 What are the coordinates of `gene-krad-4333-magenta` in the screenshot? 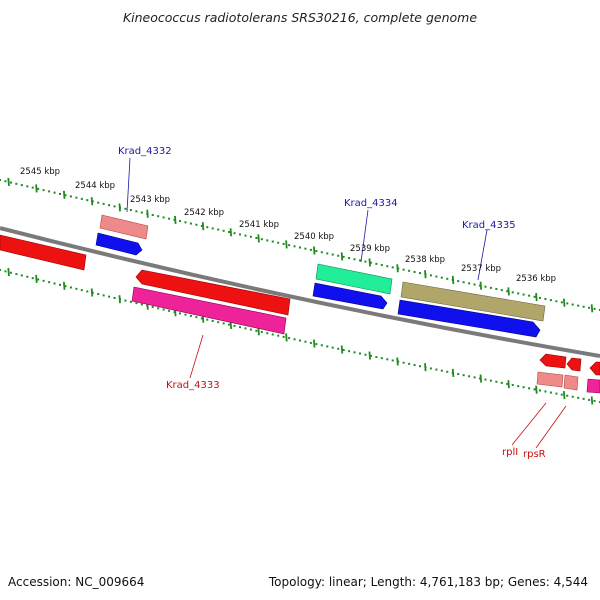 It's located at (209, 310).